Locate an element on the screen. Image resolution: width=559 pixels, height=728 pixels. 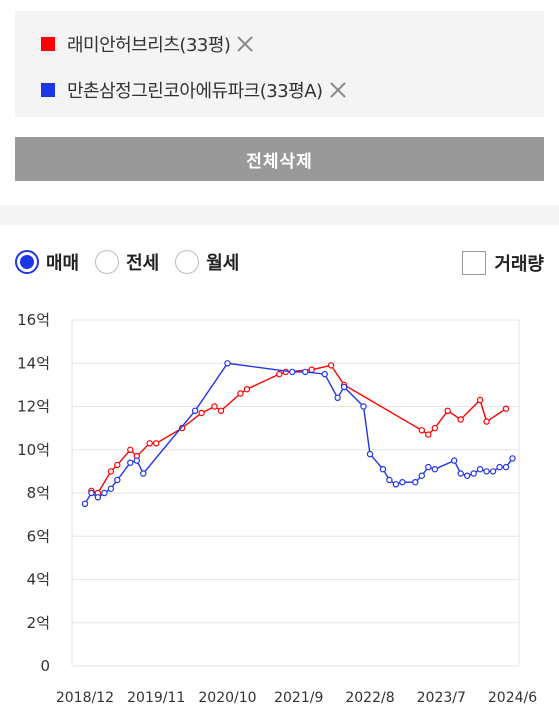
trade-type-radio-group: 매매 전세 월세 is located at coordinates (135, 262).